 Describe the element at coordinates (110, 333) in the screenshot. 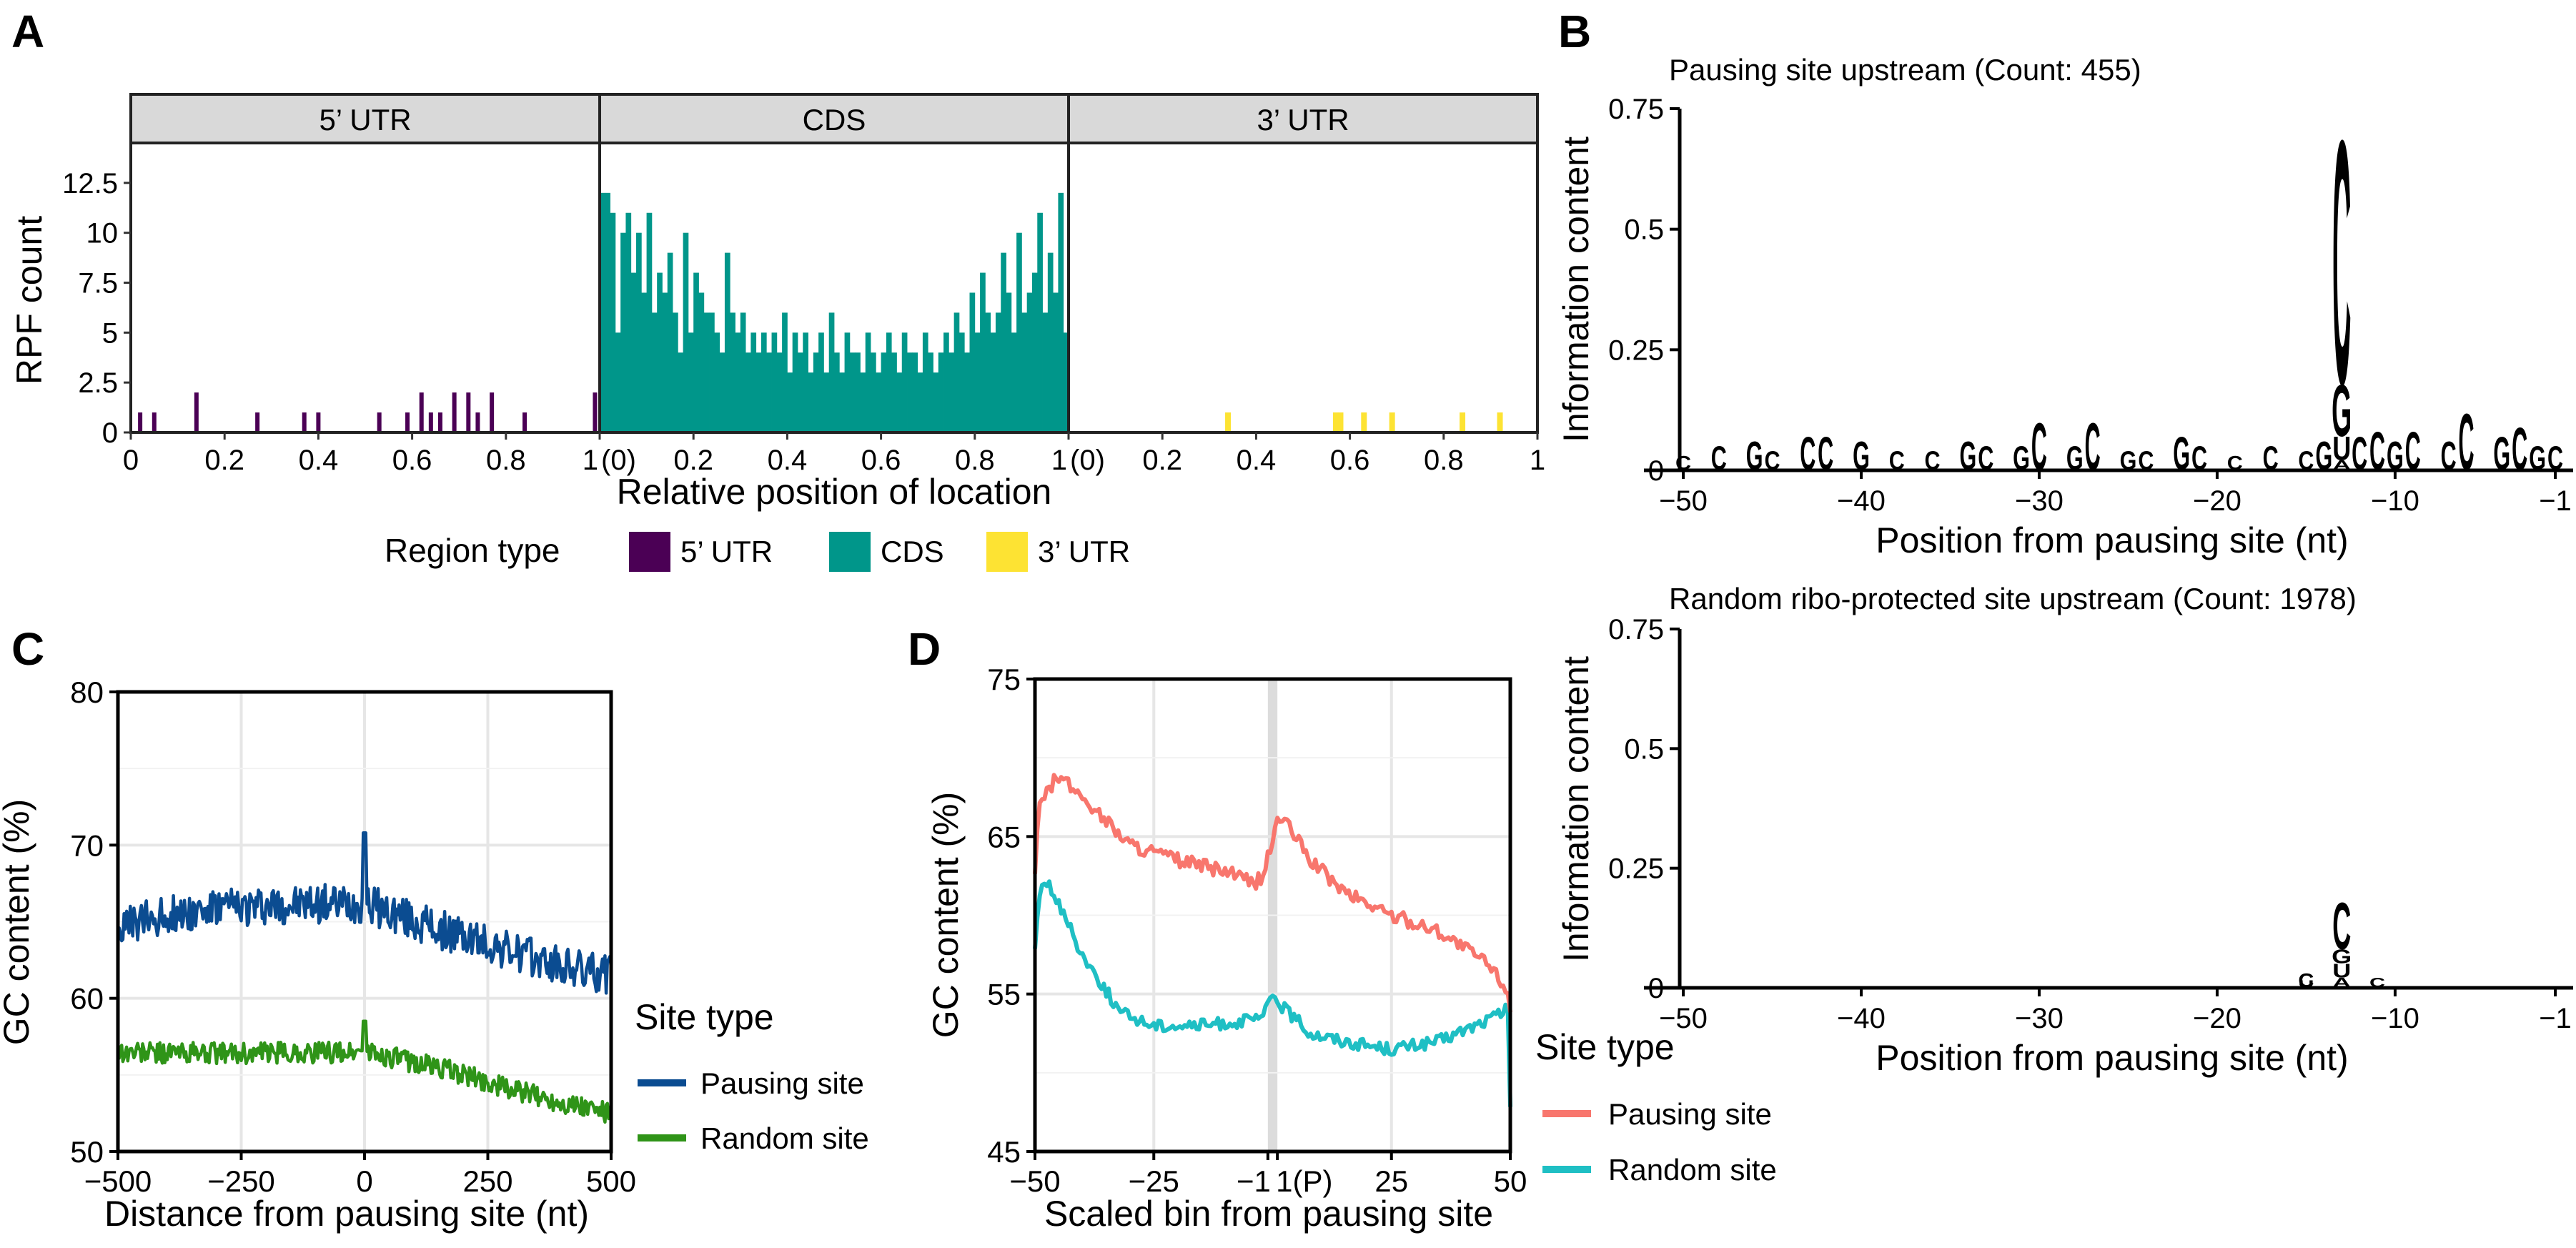

I see `y-tick-label: 5` at that location.